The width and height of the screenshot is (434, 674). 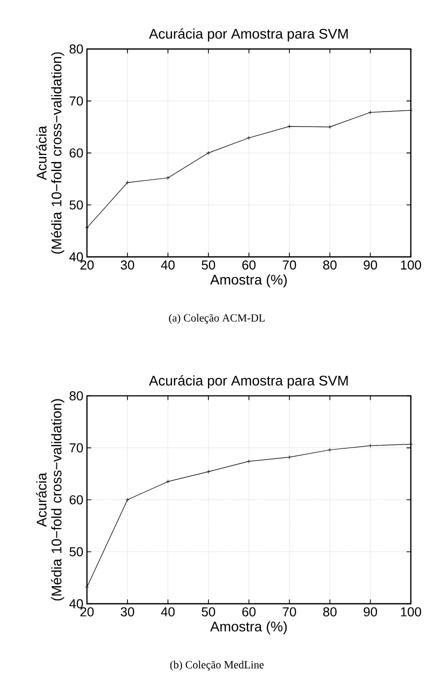 I want to click on text: (a) Coleção ACM-DL, so click(x=217, y=319).